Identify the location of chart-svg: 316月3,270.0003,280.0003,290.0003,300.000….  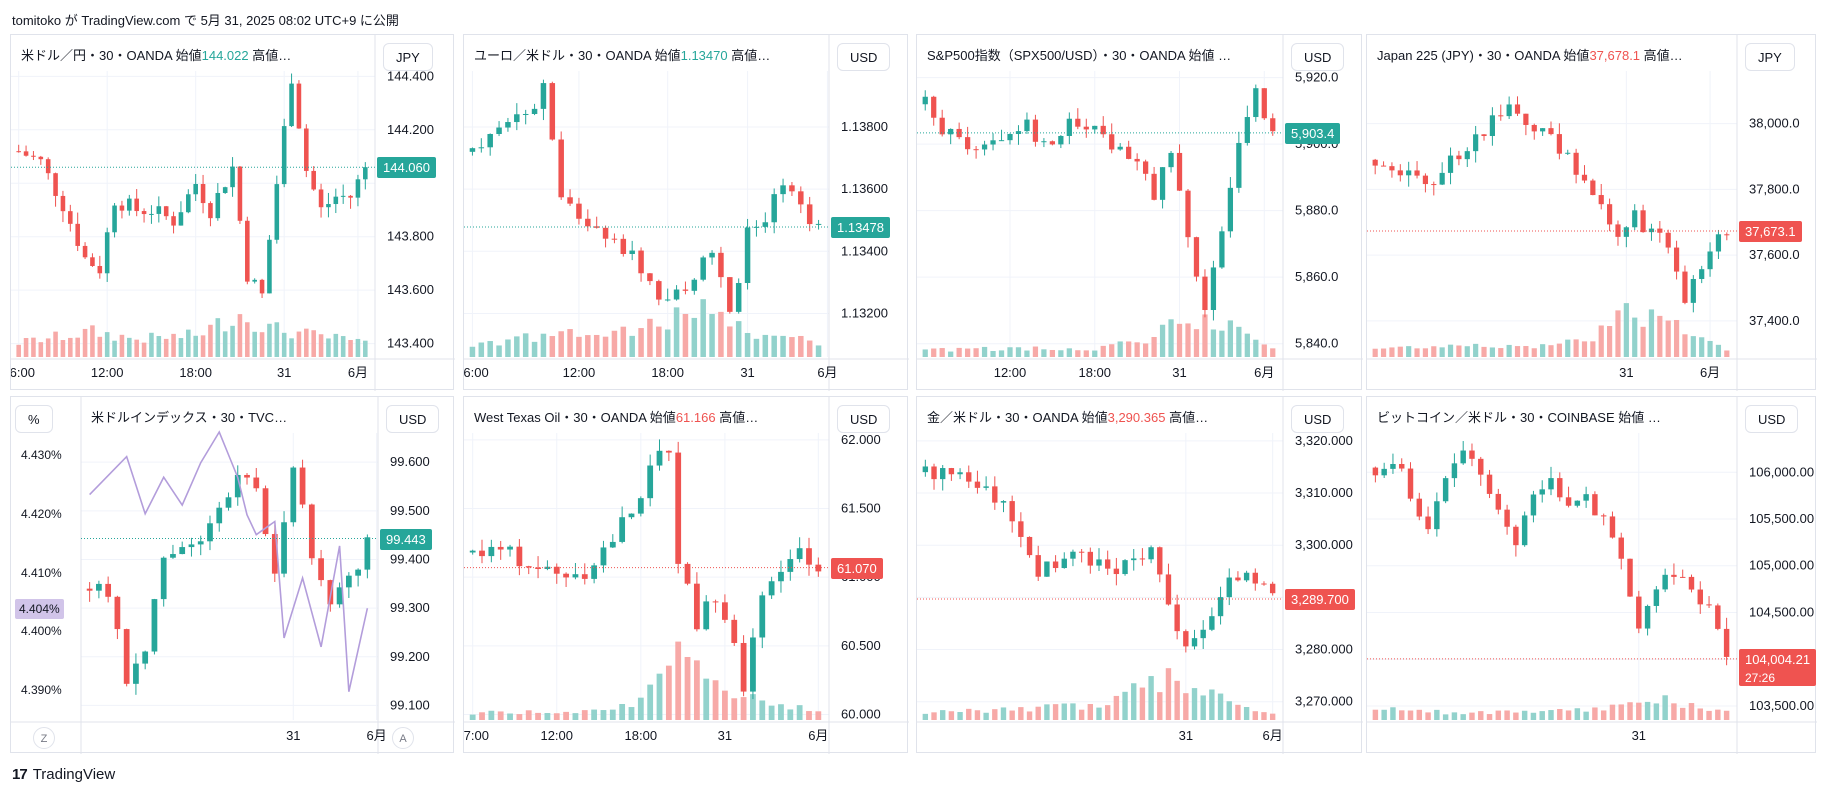
(1140, 575).